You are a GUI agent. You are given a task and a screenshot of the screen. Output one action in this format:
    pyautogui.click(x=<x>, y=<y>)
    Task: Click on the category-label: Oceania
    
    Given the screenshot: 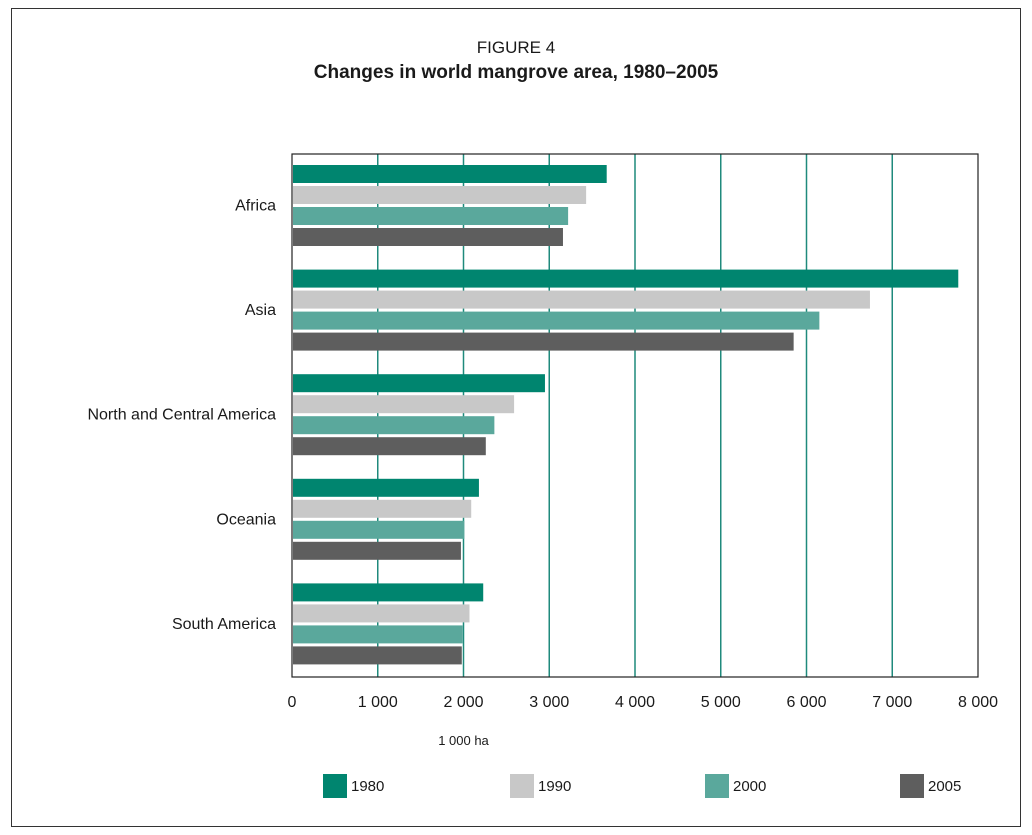 What is the action you would take?
    pyautogui.click(x=246, y=519)
    